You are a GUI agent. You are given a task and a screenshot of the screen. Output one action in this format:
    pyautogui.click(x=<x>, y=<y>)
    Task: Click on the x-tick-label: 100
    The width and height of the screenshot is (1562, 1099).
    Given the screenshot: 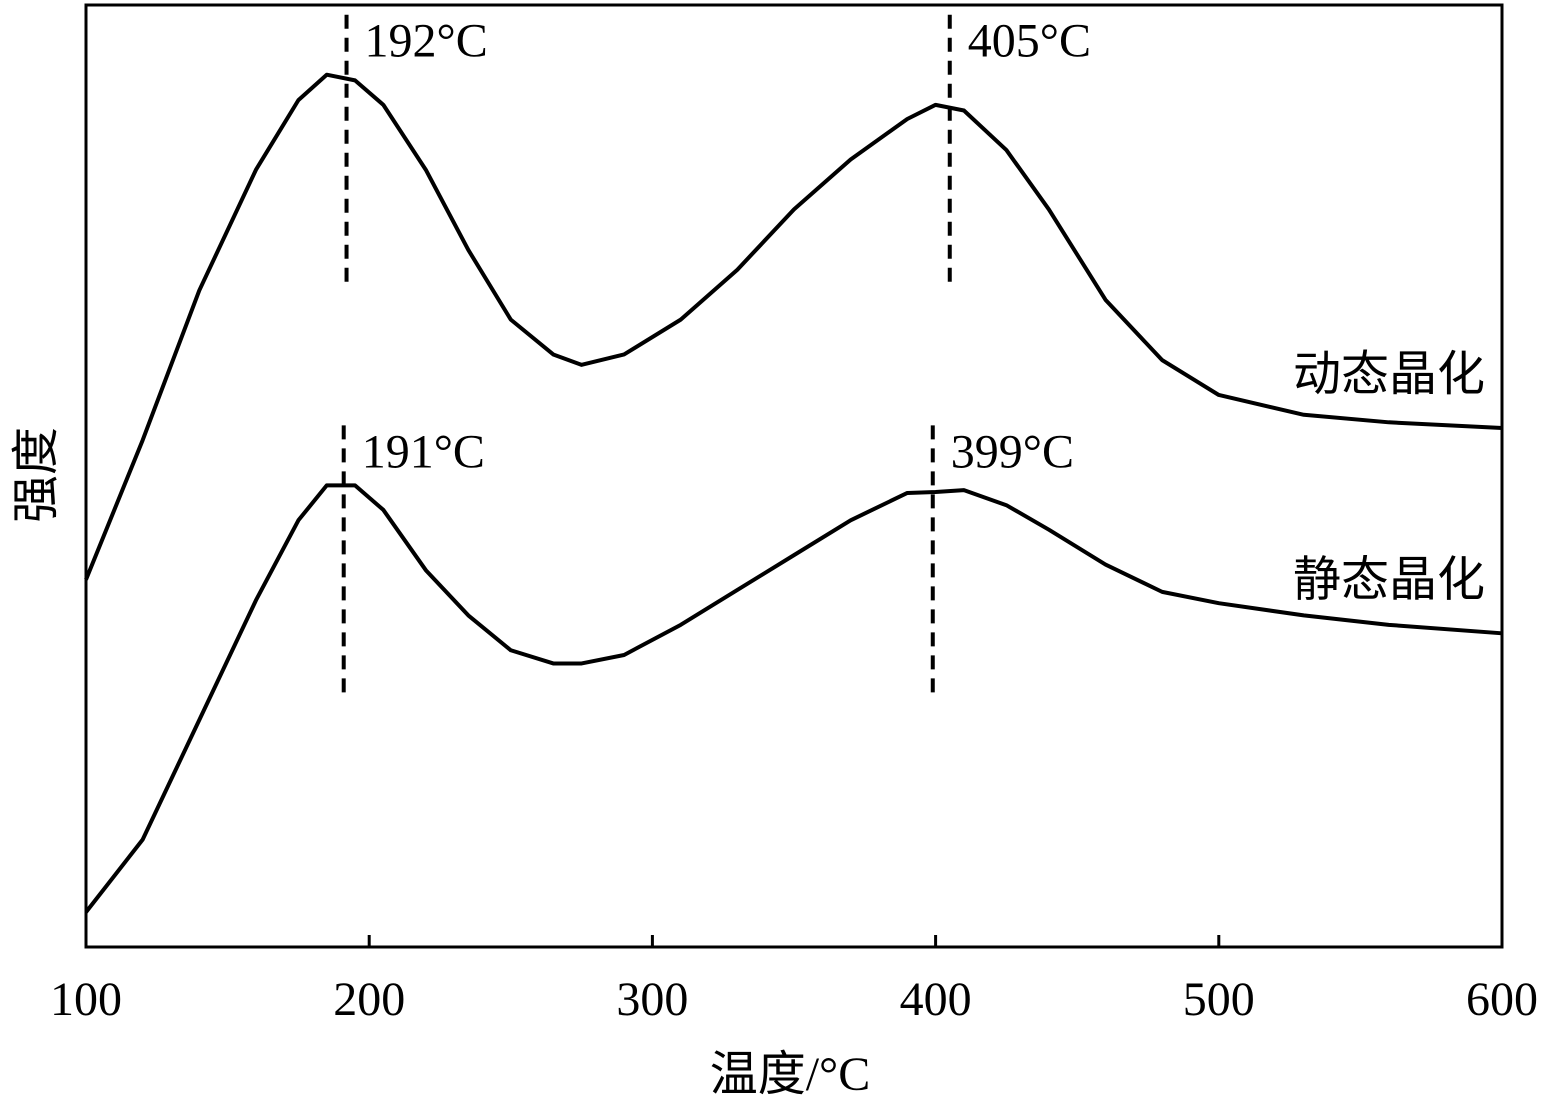 What is the action you would take?
    pyautogui.click(x=86, y=999)
    